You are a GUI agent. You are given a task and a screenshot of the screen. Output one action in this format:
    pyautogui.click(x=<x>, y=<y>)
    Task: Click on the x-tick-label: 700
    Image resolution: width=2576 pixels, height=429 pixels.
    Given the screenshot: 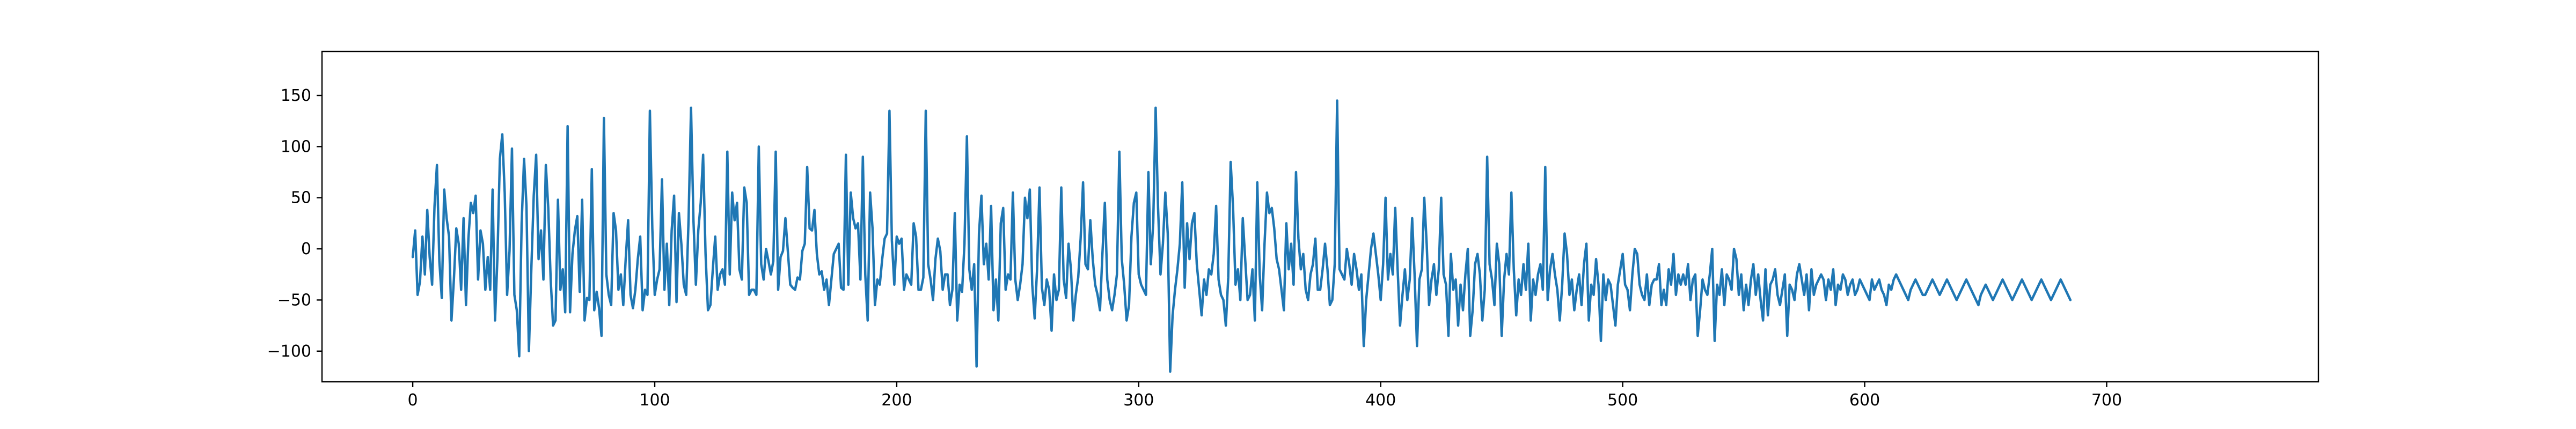 What is the action you would take?
    pyautogui.click(x=2106, y=400)
    